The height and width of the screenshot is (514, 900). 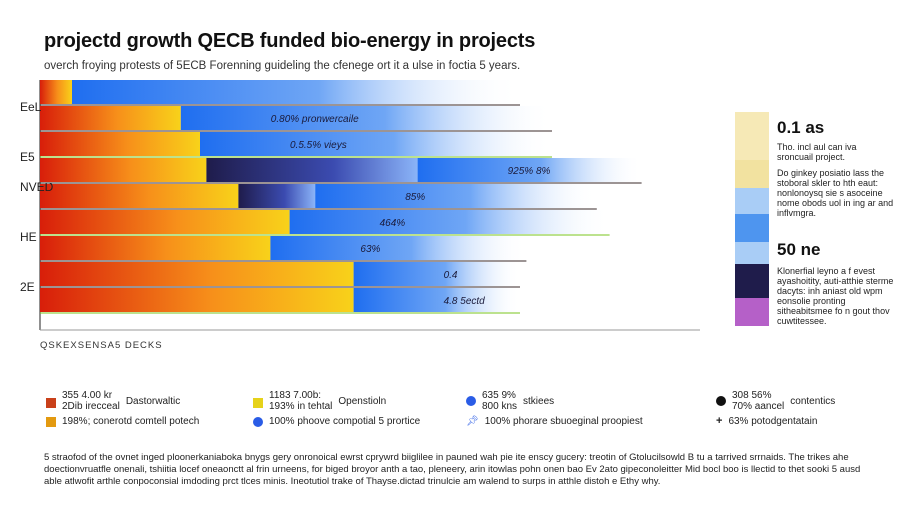 I want to click on legend-item-2: 198%; conerotd comtell potech, so click(x=122, y=421).